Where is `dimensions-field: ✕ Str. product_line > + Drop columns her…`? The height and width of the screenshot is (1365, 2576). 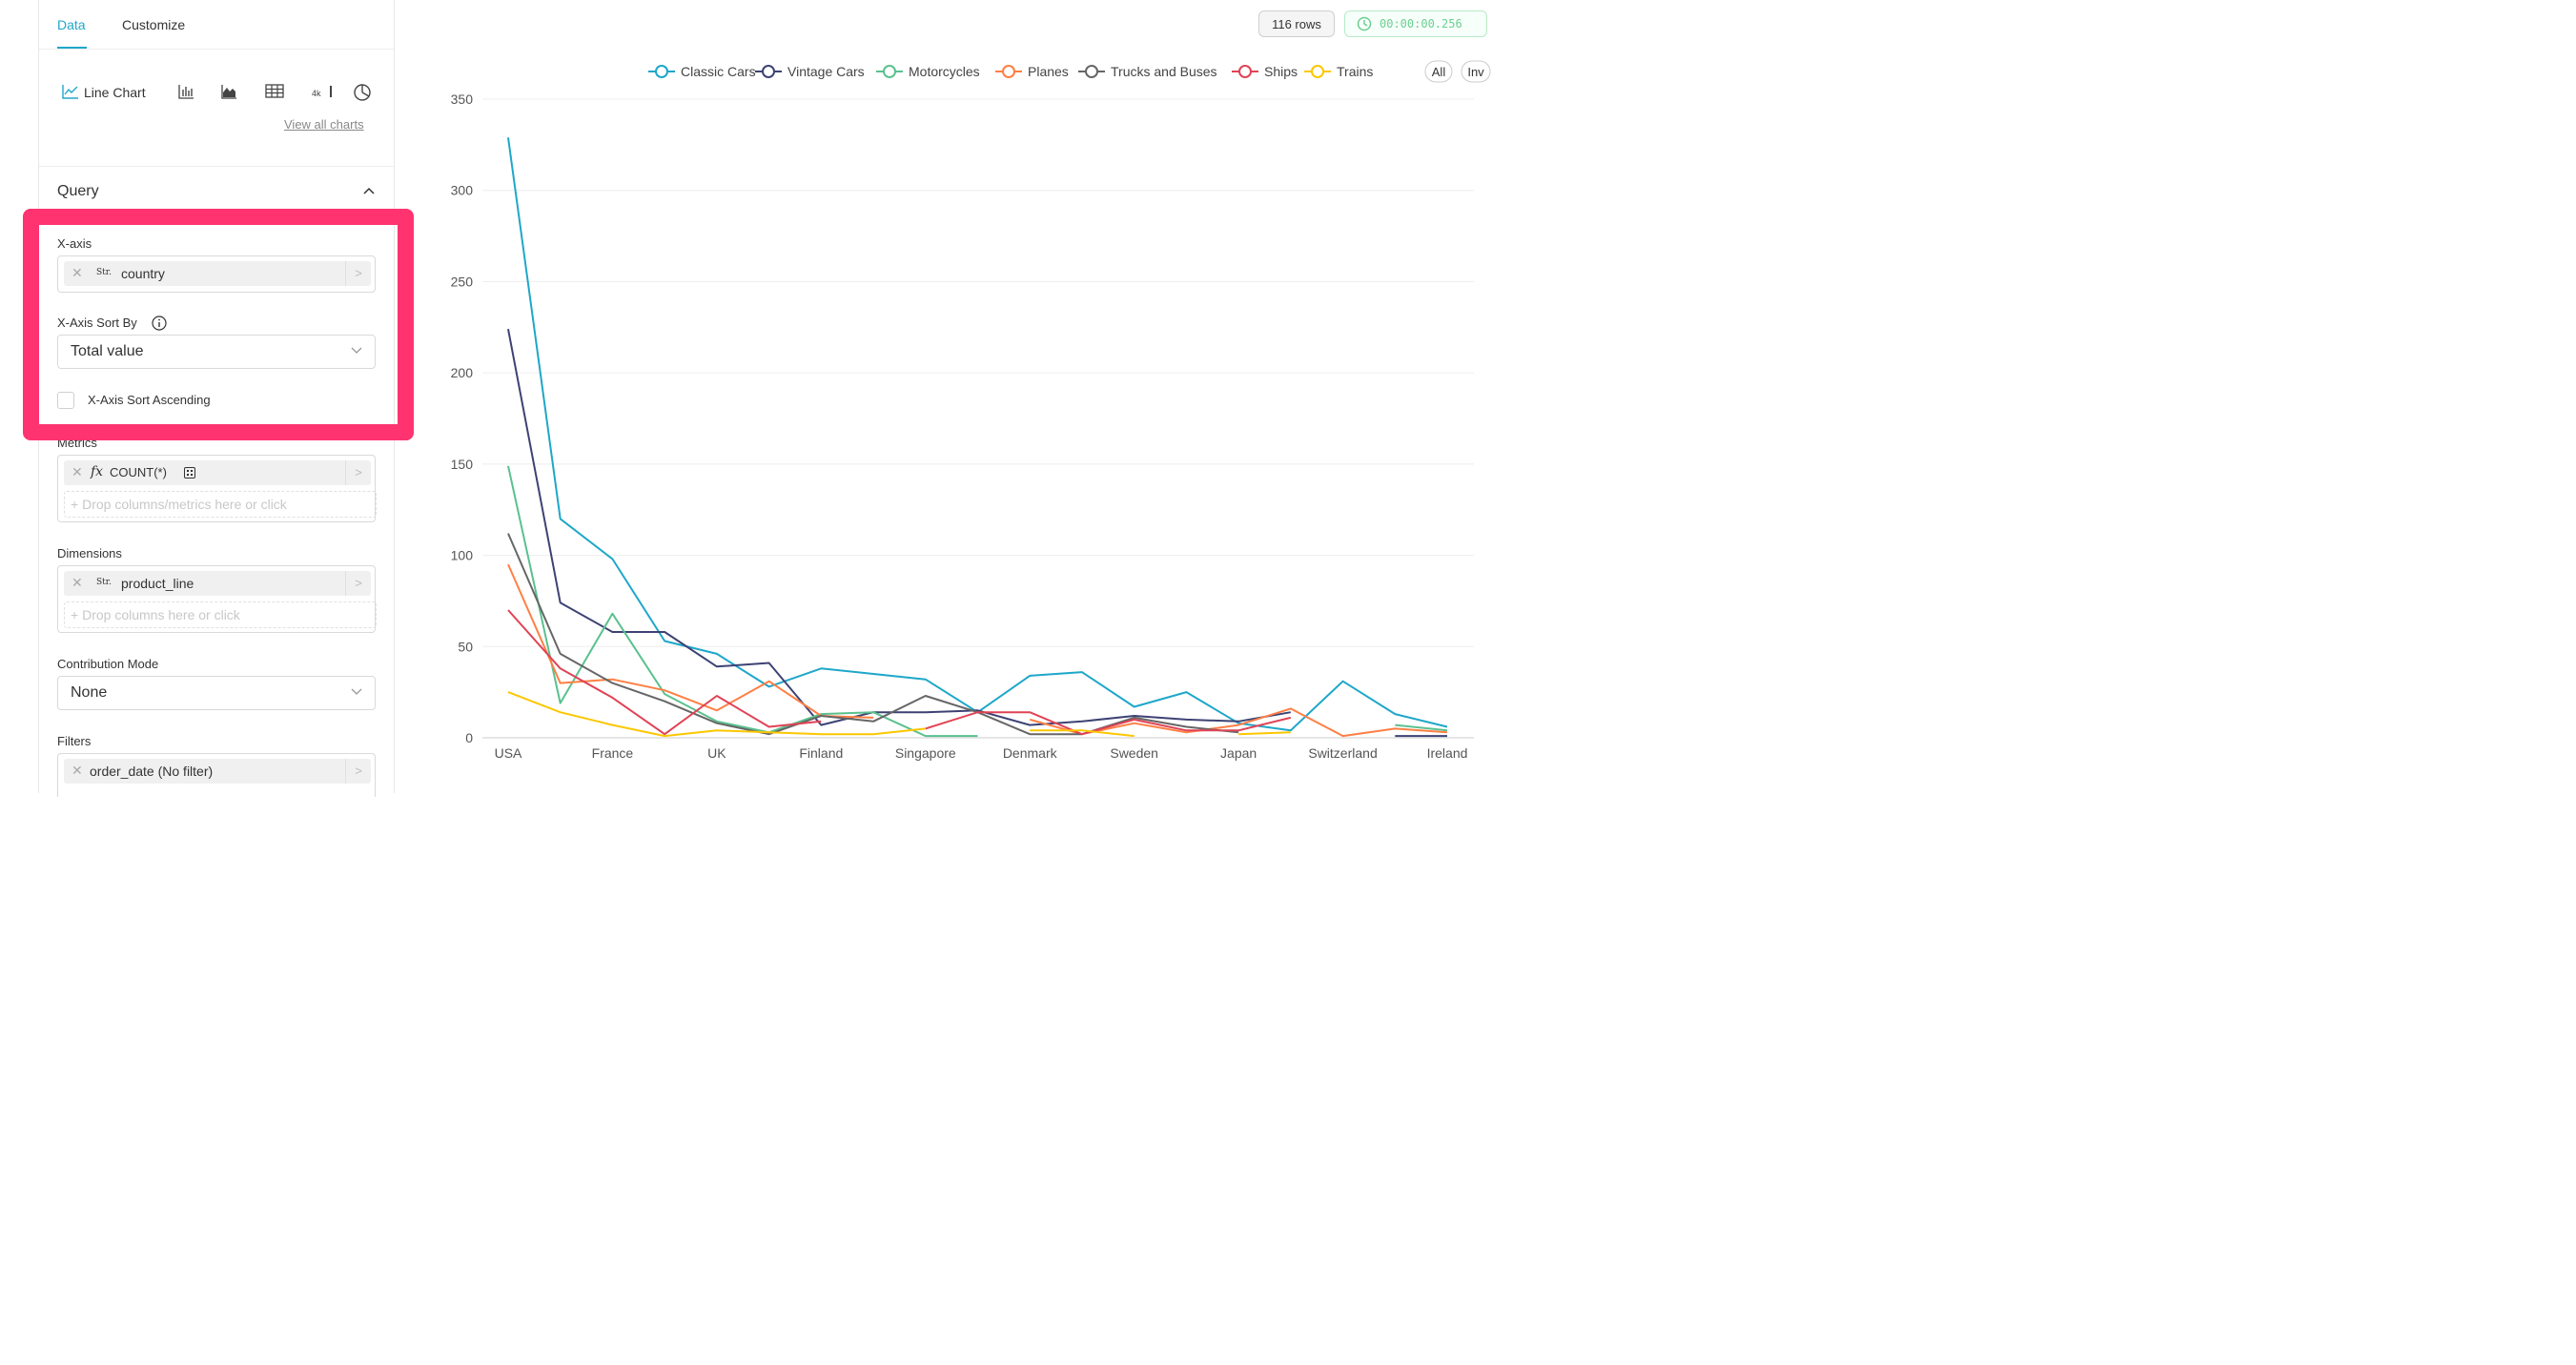 dimensions-field: ✕ Str. product_line > + Drop columns her… is located at coordinates (217, 599).